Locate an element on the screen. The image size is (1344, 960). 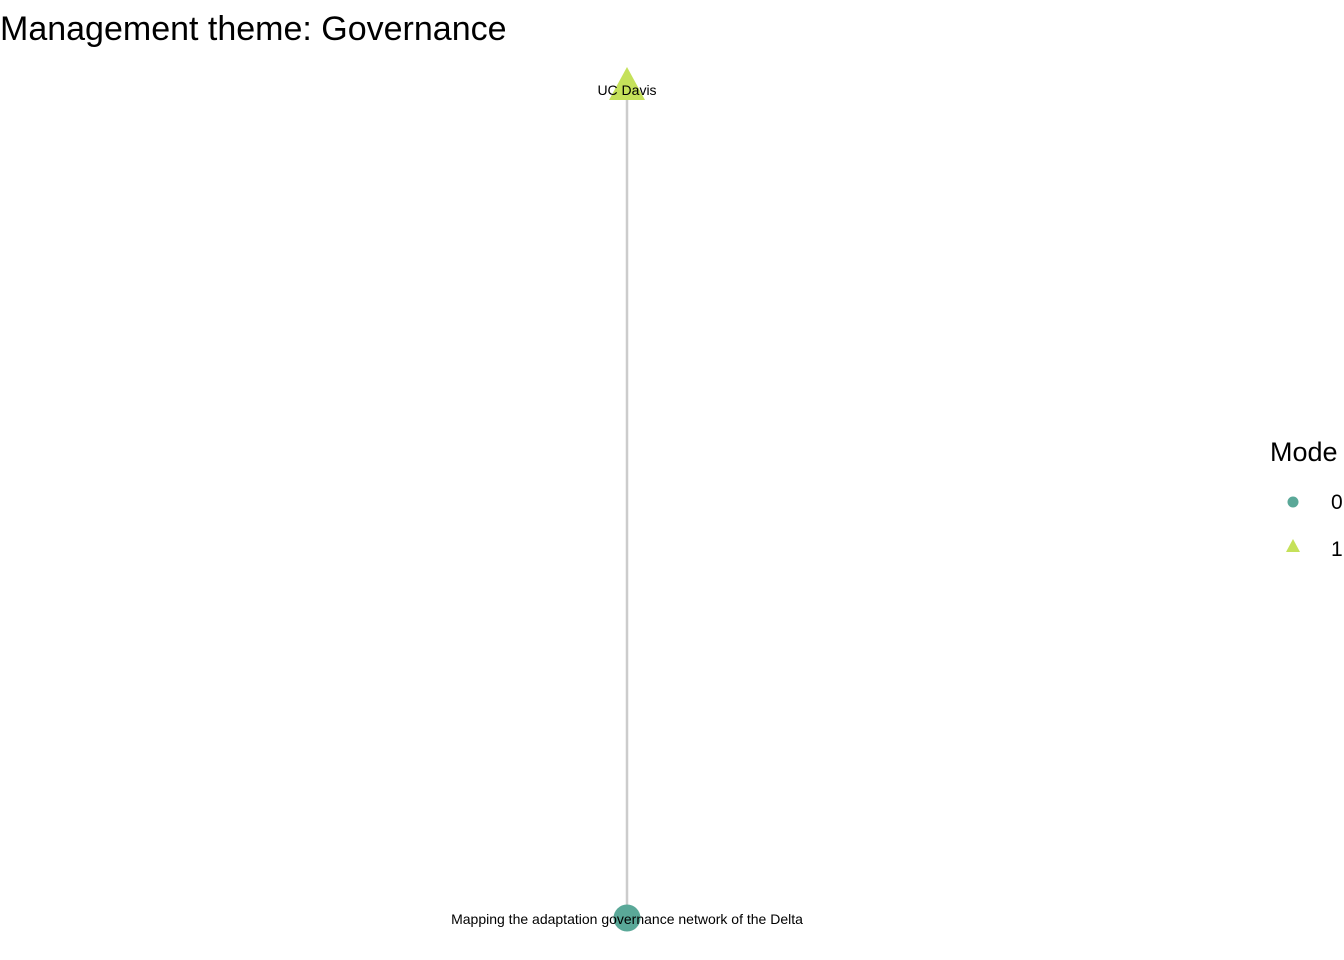
legend-circle-icon is located at coordinates (1293, 502).